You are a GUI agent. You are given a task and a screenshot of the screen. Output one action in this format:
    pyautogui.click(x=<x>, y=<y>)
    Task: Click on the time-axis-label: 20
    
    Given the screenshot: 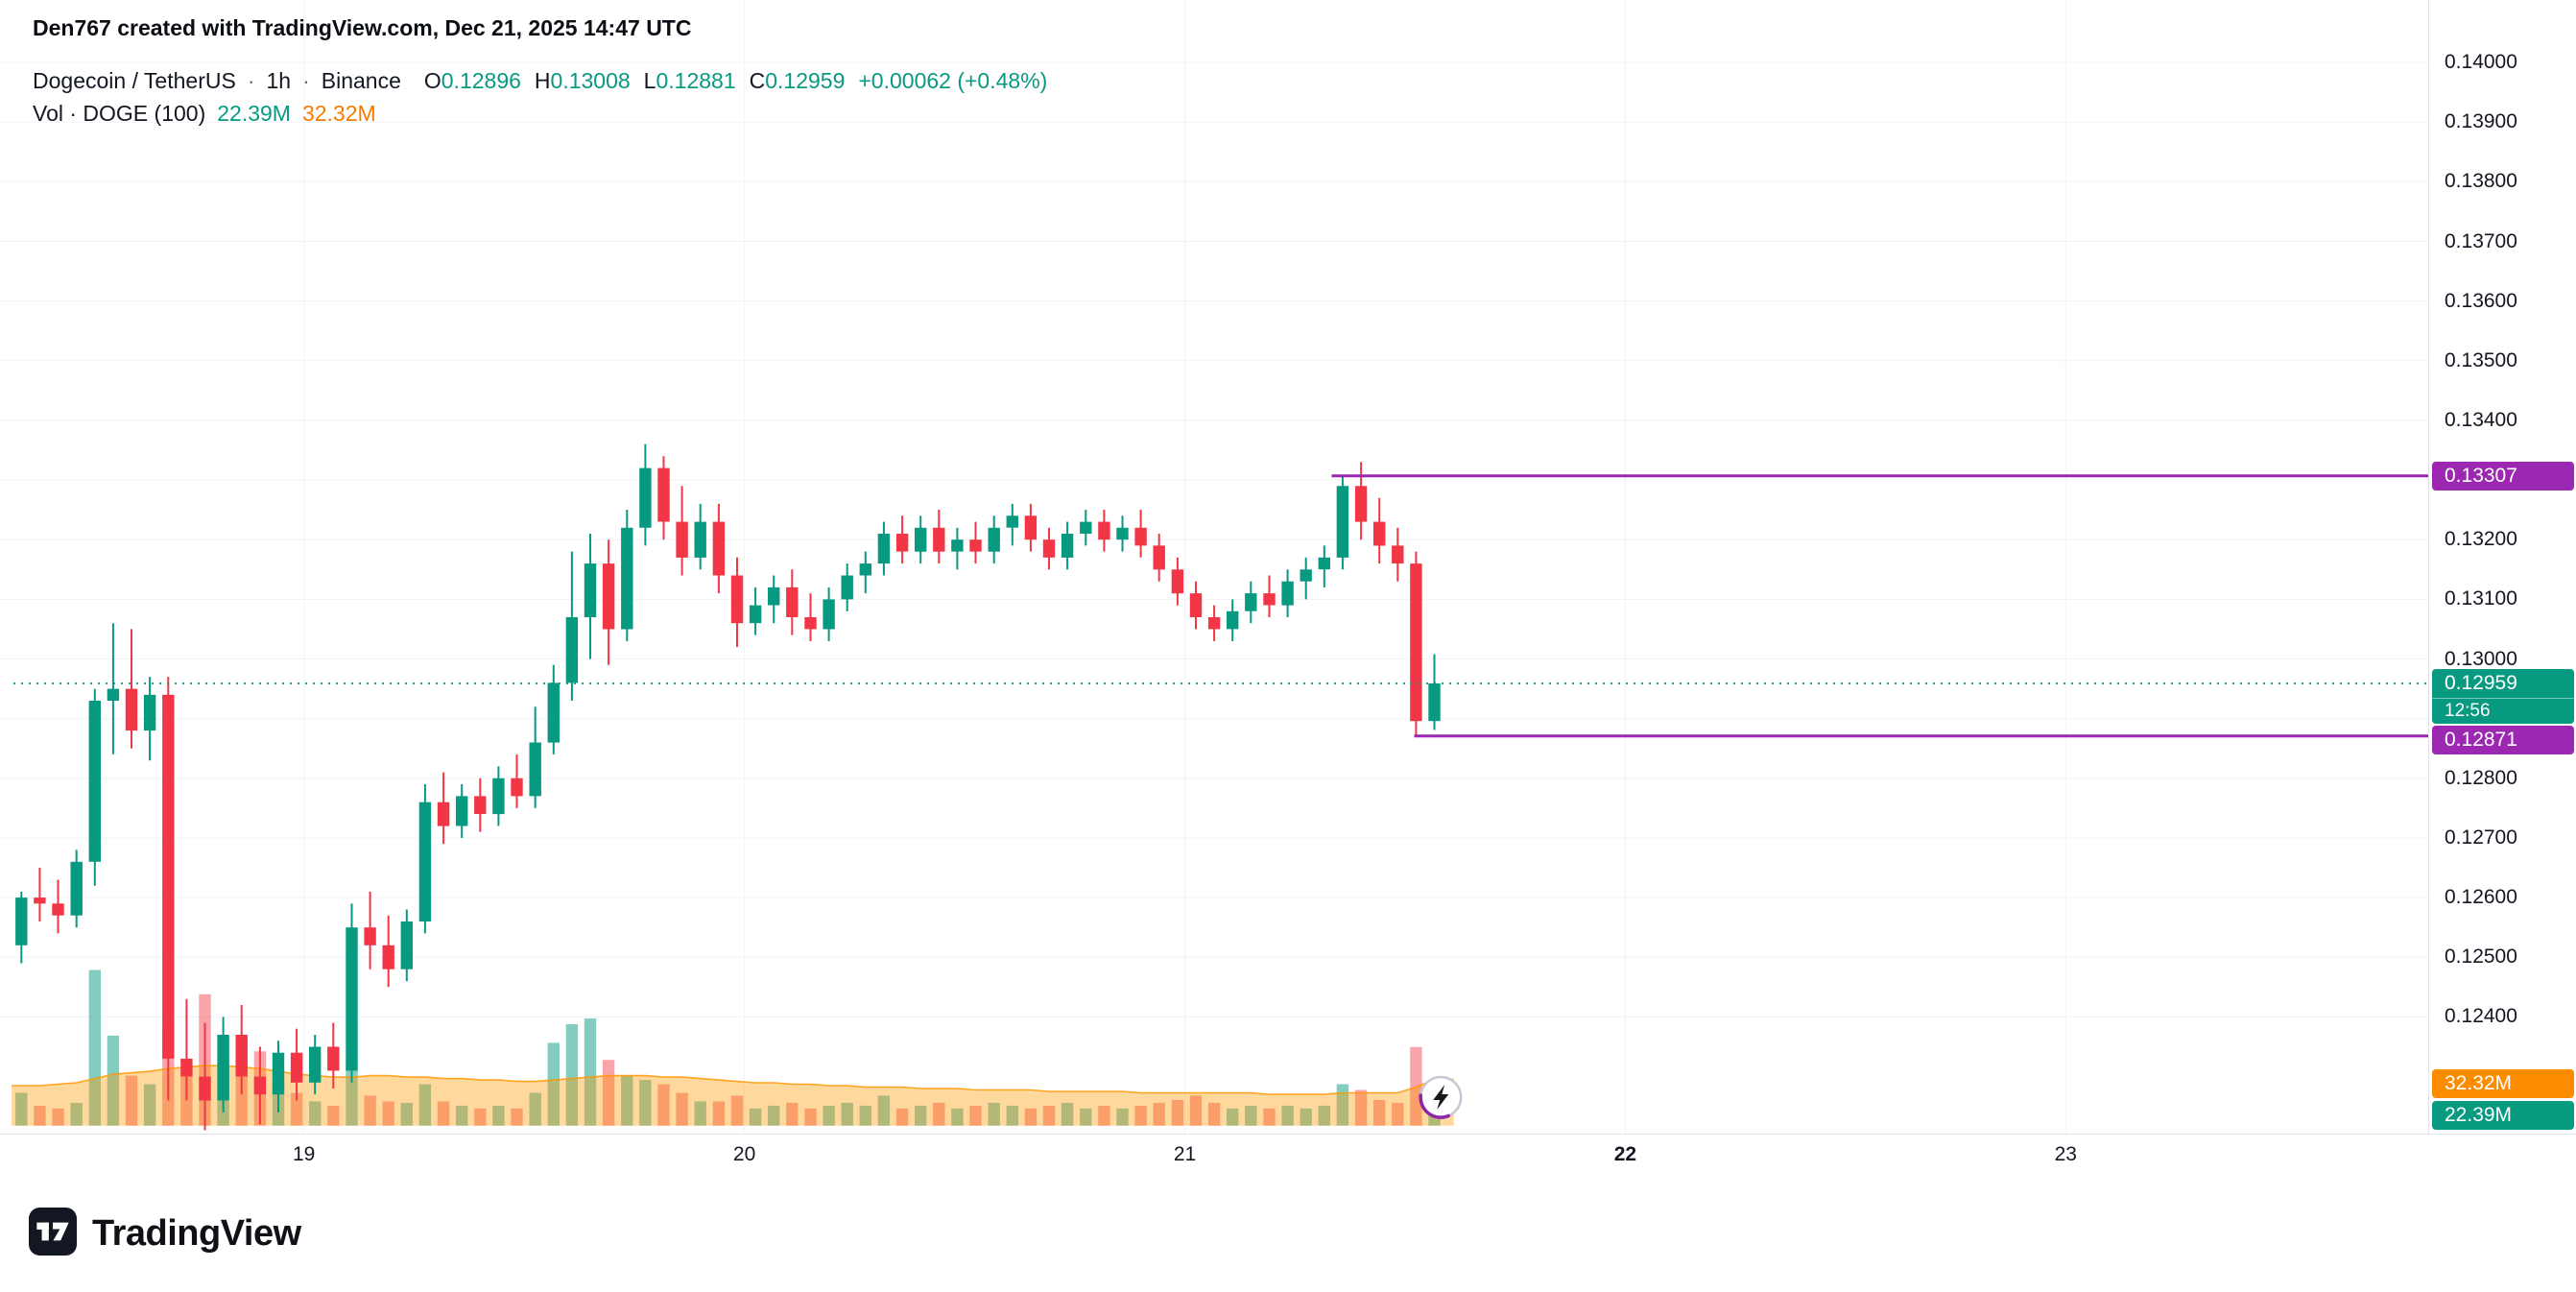 What is the action you would take?
    pyautogui.click(x=744, y=1154)
    